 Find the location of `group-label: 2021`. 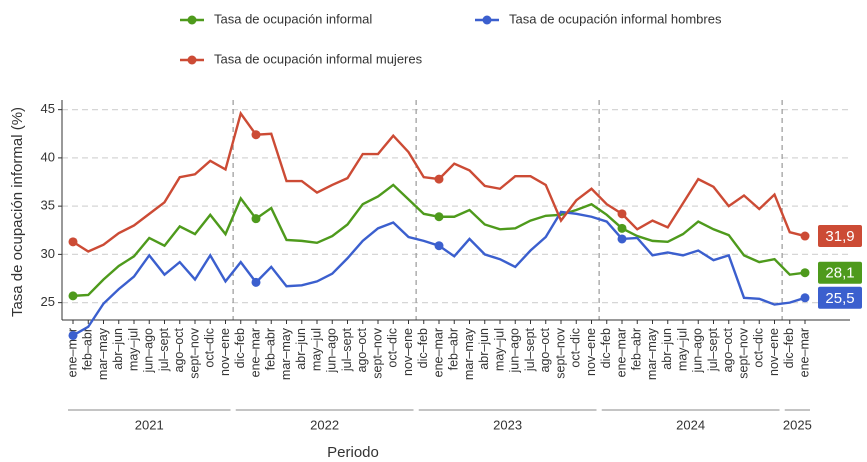

group-label: 2021 is located at coordinates (149, 424).